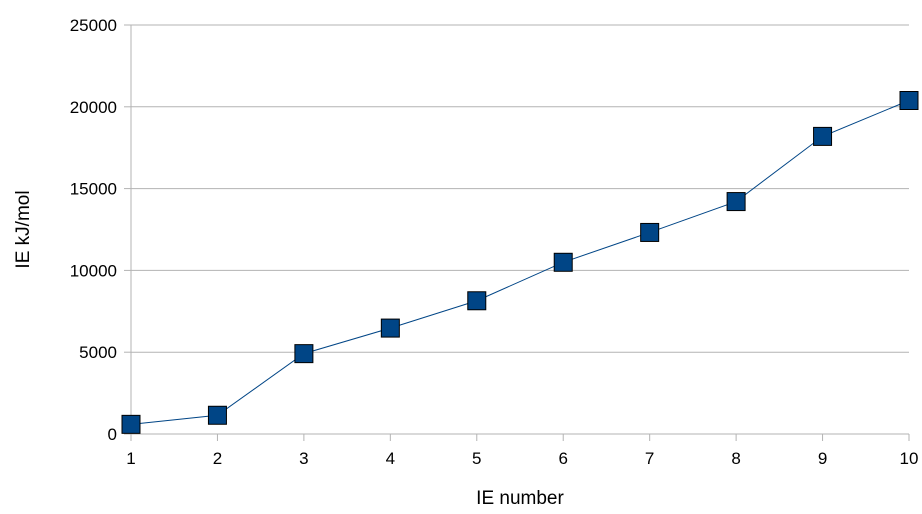  What do you see at coordinates (735, 458) in the screenshot?
I see `x-tick-label: 8` at bounding box center [735, 458].